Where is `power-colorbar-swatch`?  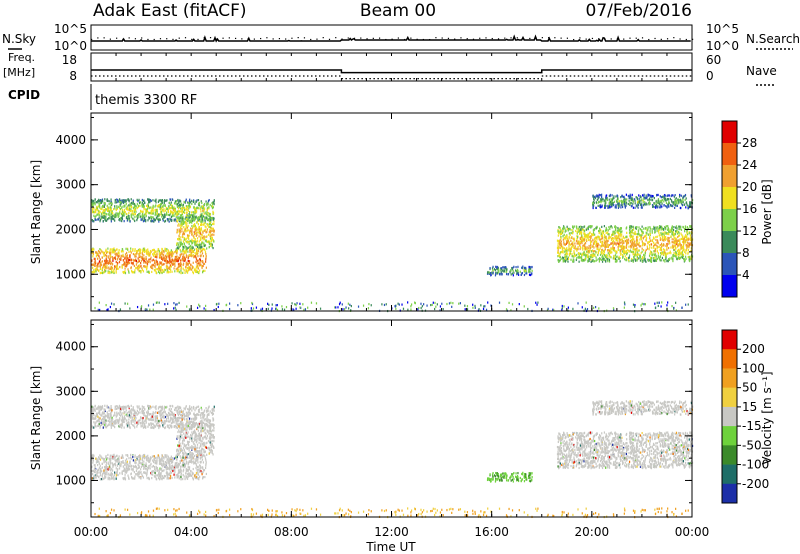 power-colorbar-swatch is located at coordinates (729, 286).